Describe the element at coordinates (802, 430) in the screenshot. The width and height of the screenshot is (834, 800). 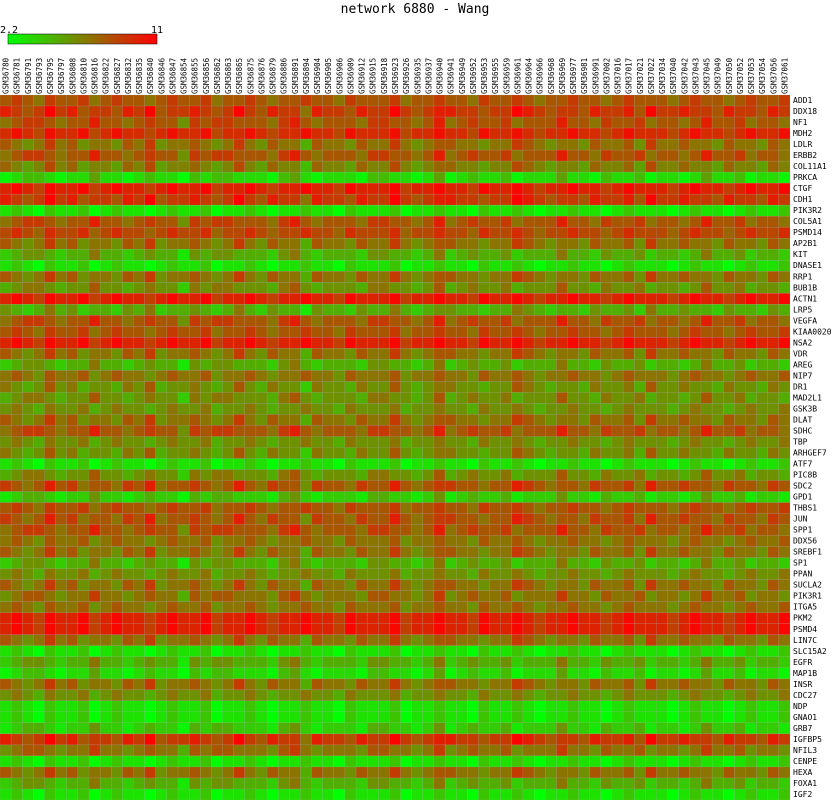
I see `row-label: SDHC` at that location.